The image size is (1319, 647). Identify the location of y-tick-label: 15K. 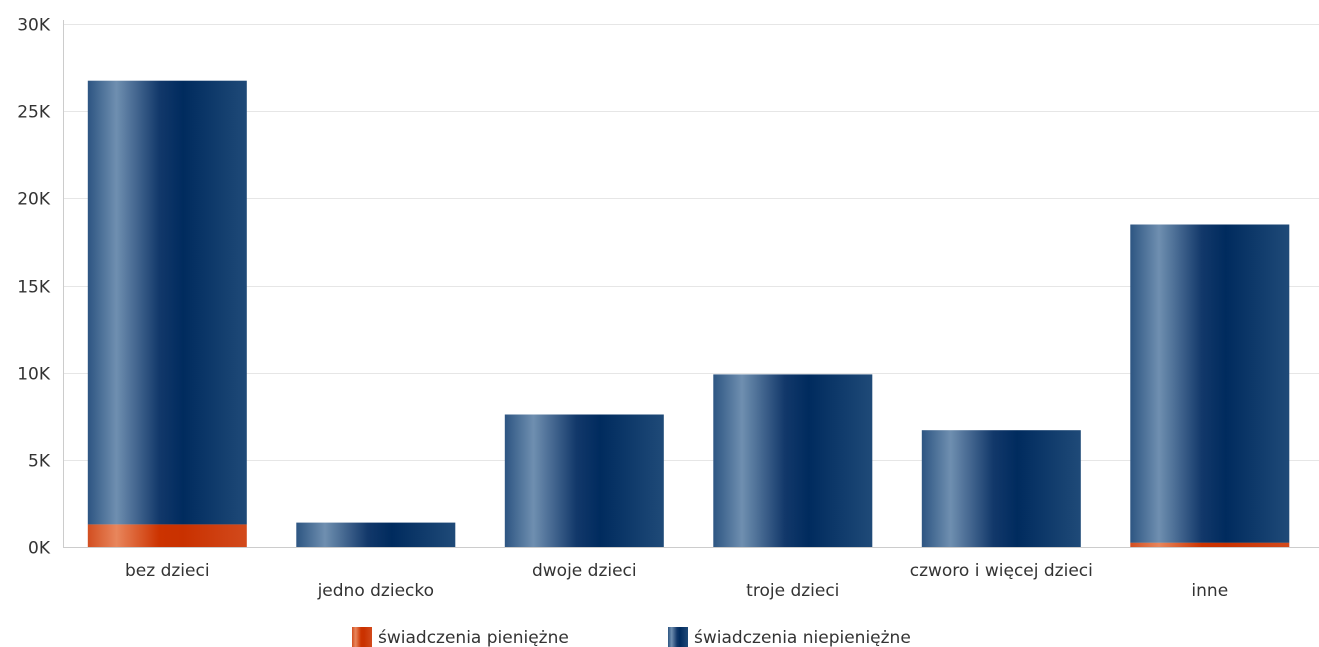
(34, 288).